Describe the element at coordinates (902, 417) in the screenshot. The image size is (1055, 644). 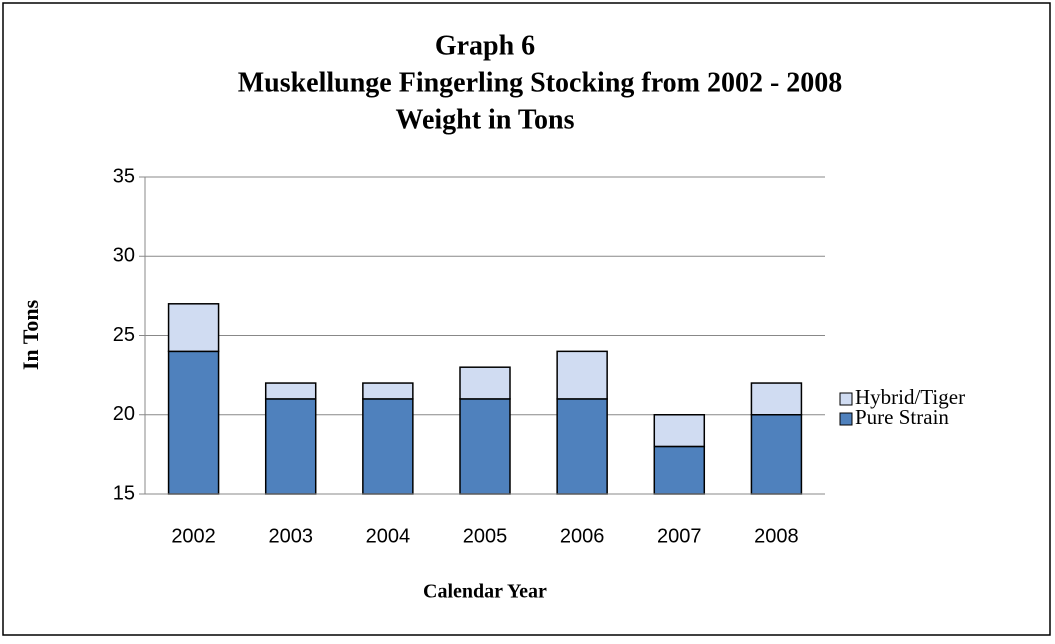
I see `legend-label: Pure Strain` at that location.